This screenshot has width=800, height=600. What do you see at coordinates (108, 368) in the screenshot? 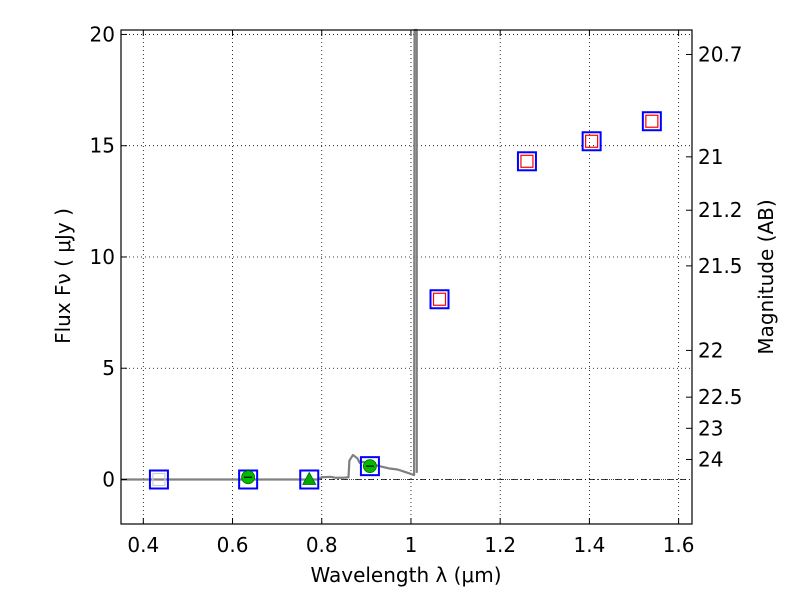
I see `y-tick-label: 5` at bounding box center [108, 368].